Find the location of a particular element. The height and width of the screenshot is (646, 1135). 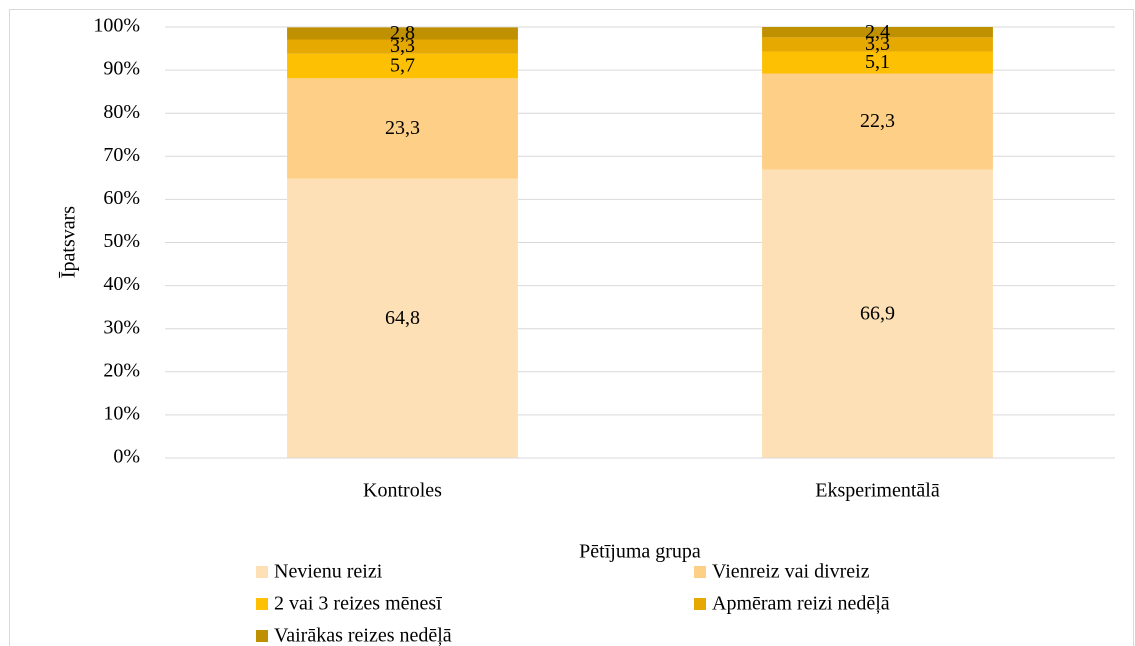

y-tick-label: 80% is located at coordinates (121, 112).